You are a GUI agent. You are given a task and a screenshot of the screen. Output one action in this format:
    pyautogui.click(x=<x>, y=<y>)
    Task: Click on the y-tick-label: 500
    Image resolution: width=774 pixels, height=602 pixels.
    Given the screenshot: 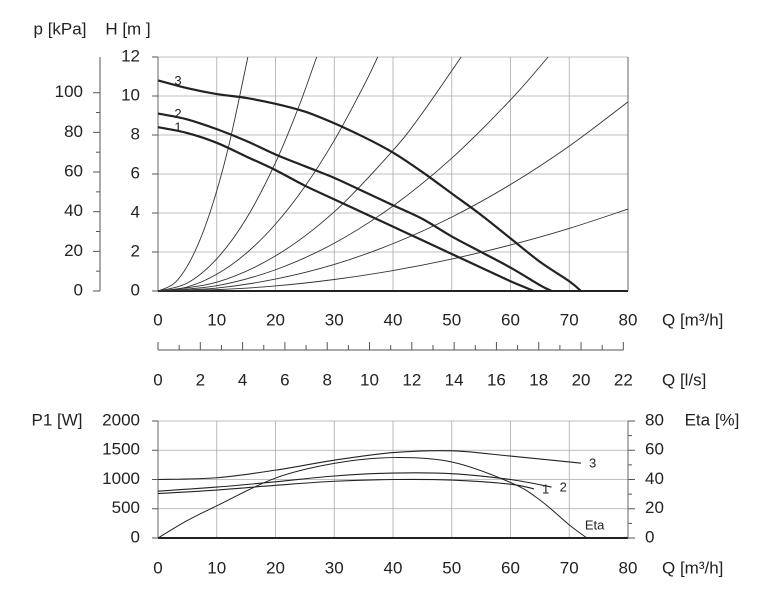 What is the action you would take?
    pyautogui.click(x=126, y=507)
    